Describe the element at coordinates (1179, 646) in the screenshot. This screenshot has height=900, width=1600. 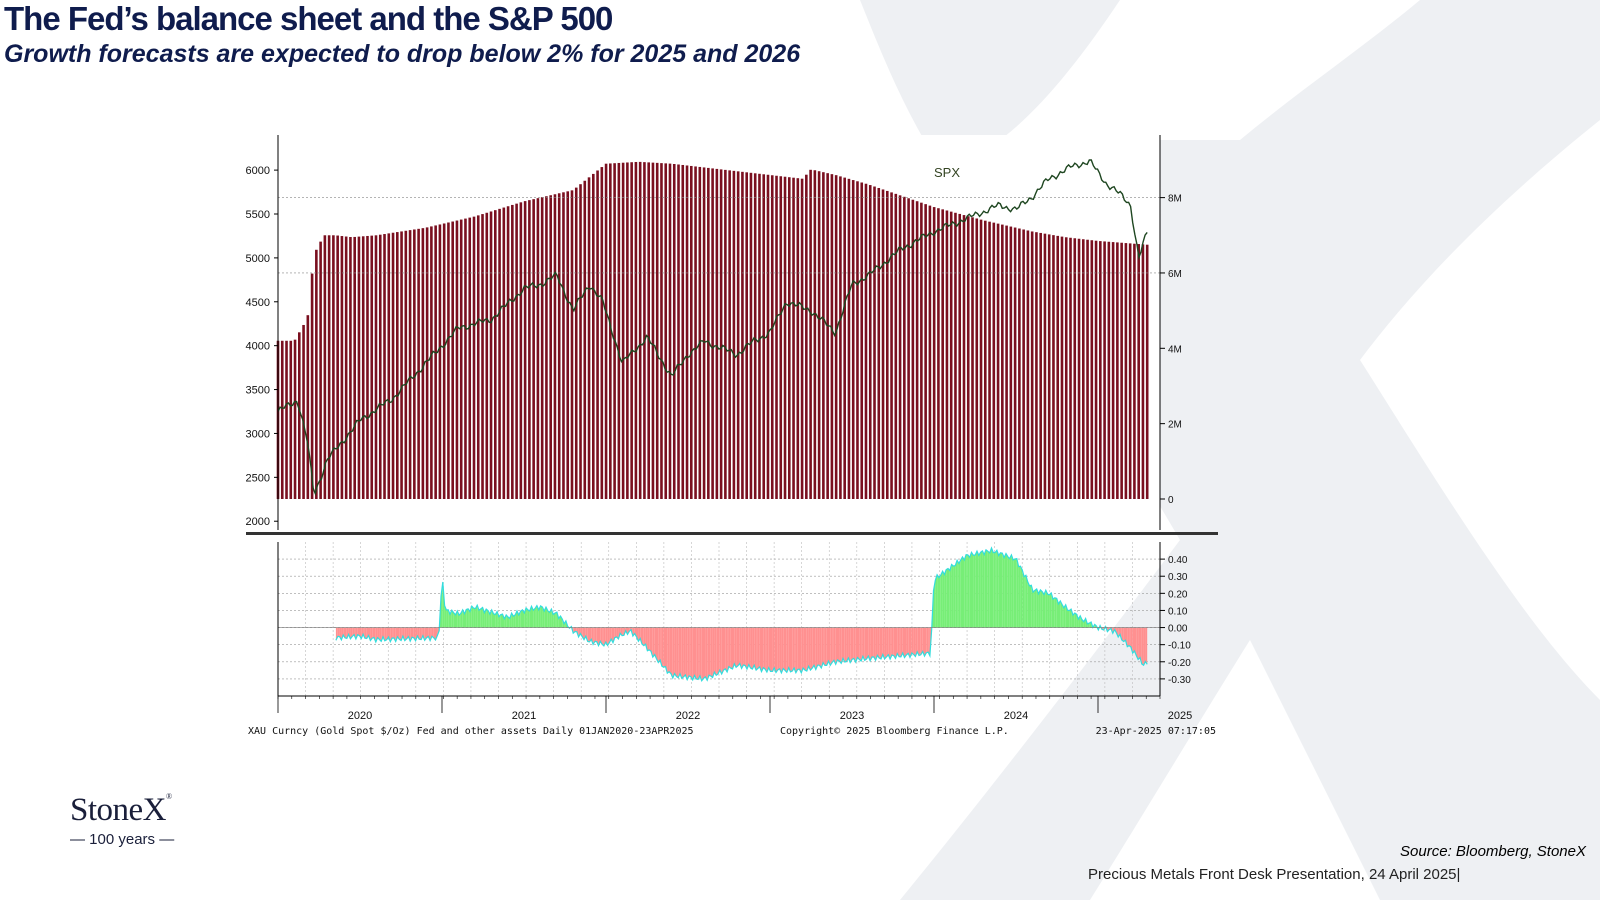
I see `lower-tick-label: -0.10` at that location.